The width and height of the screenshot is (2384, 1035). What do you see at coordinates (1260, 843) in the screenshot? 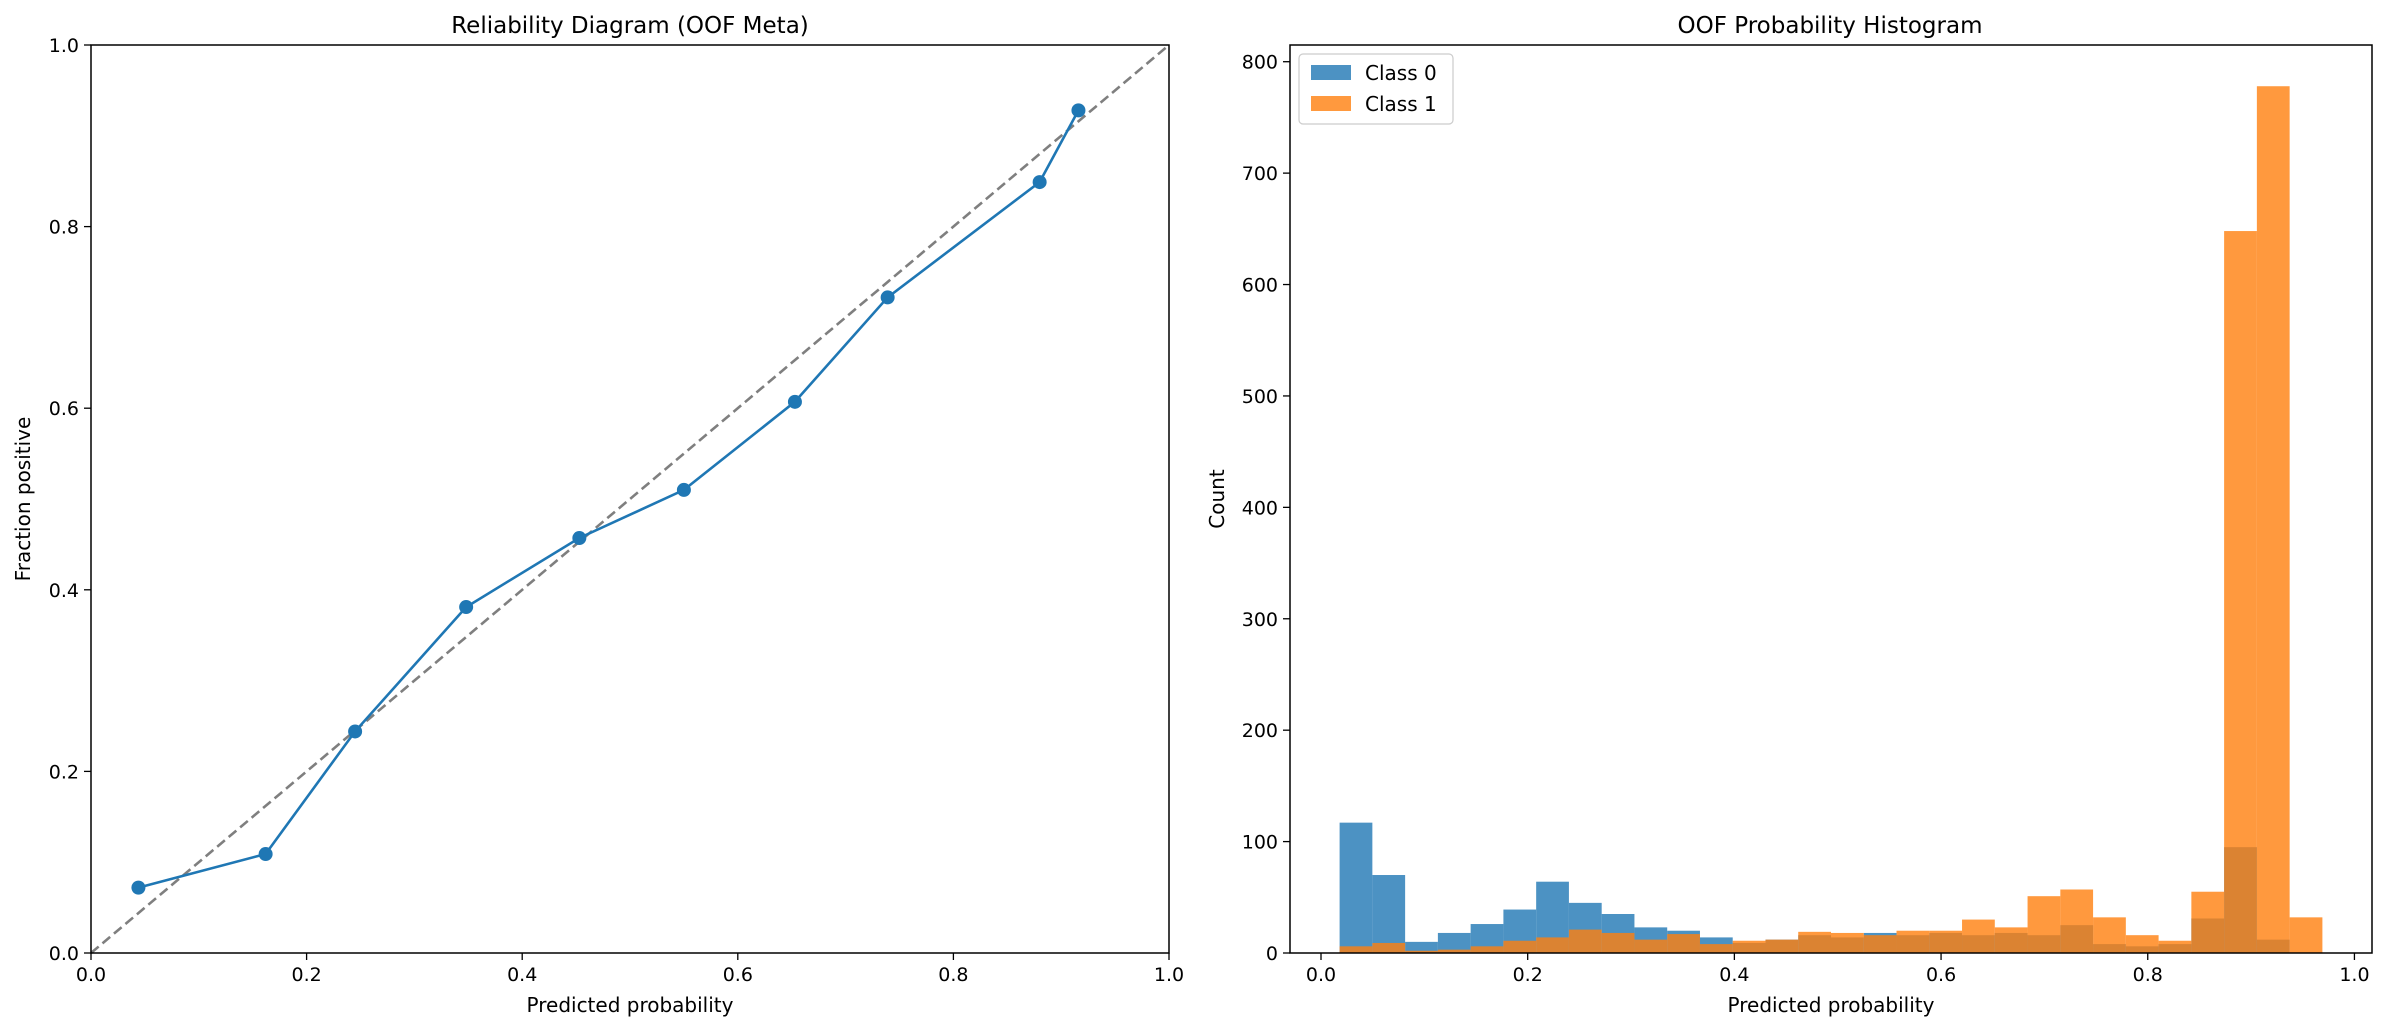
I see `histogram-y-tick-label: 100` at bounding box center [1260, 843].